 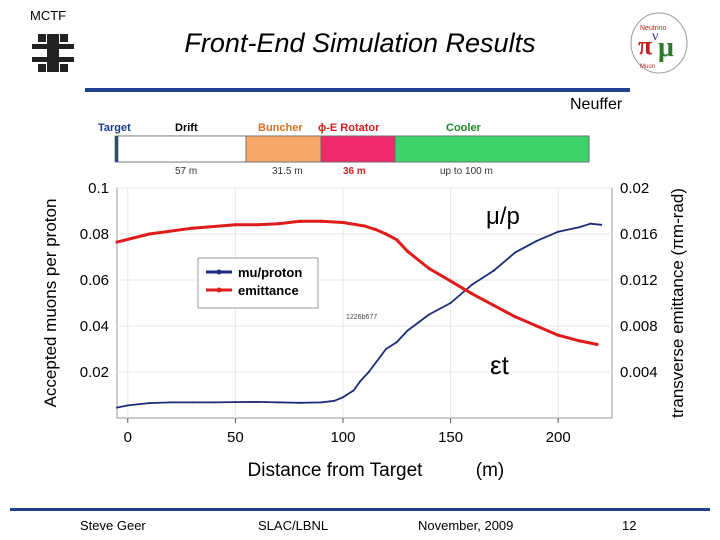 What do you see at coordinates (94, 326) in the screenshot?
I see `y-tick-label: 0.04` at bounding box center [94, 326].